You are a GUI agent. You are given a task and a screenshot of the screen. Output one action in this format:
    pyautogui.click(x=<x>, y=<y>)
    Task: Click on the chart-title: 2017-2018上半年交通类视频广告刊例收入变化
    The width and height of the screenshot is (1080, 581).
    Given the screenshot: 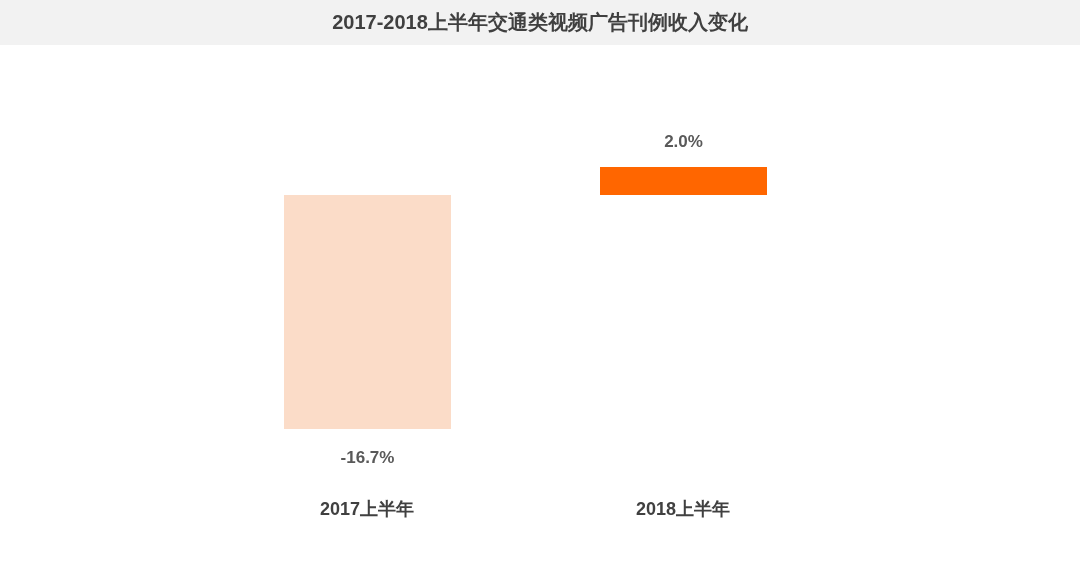 What is the action you would take?
    pyautogui.click(x=540, y=22)
    